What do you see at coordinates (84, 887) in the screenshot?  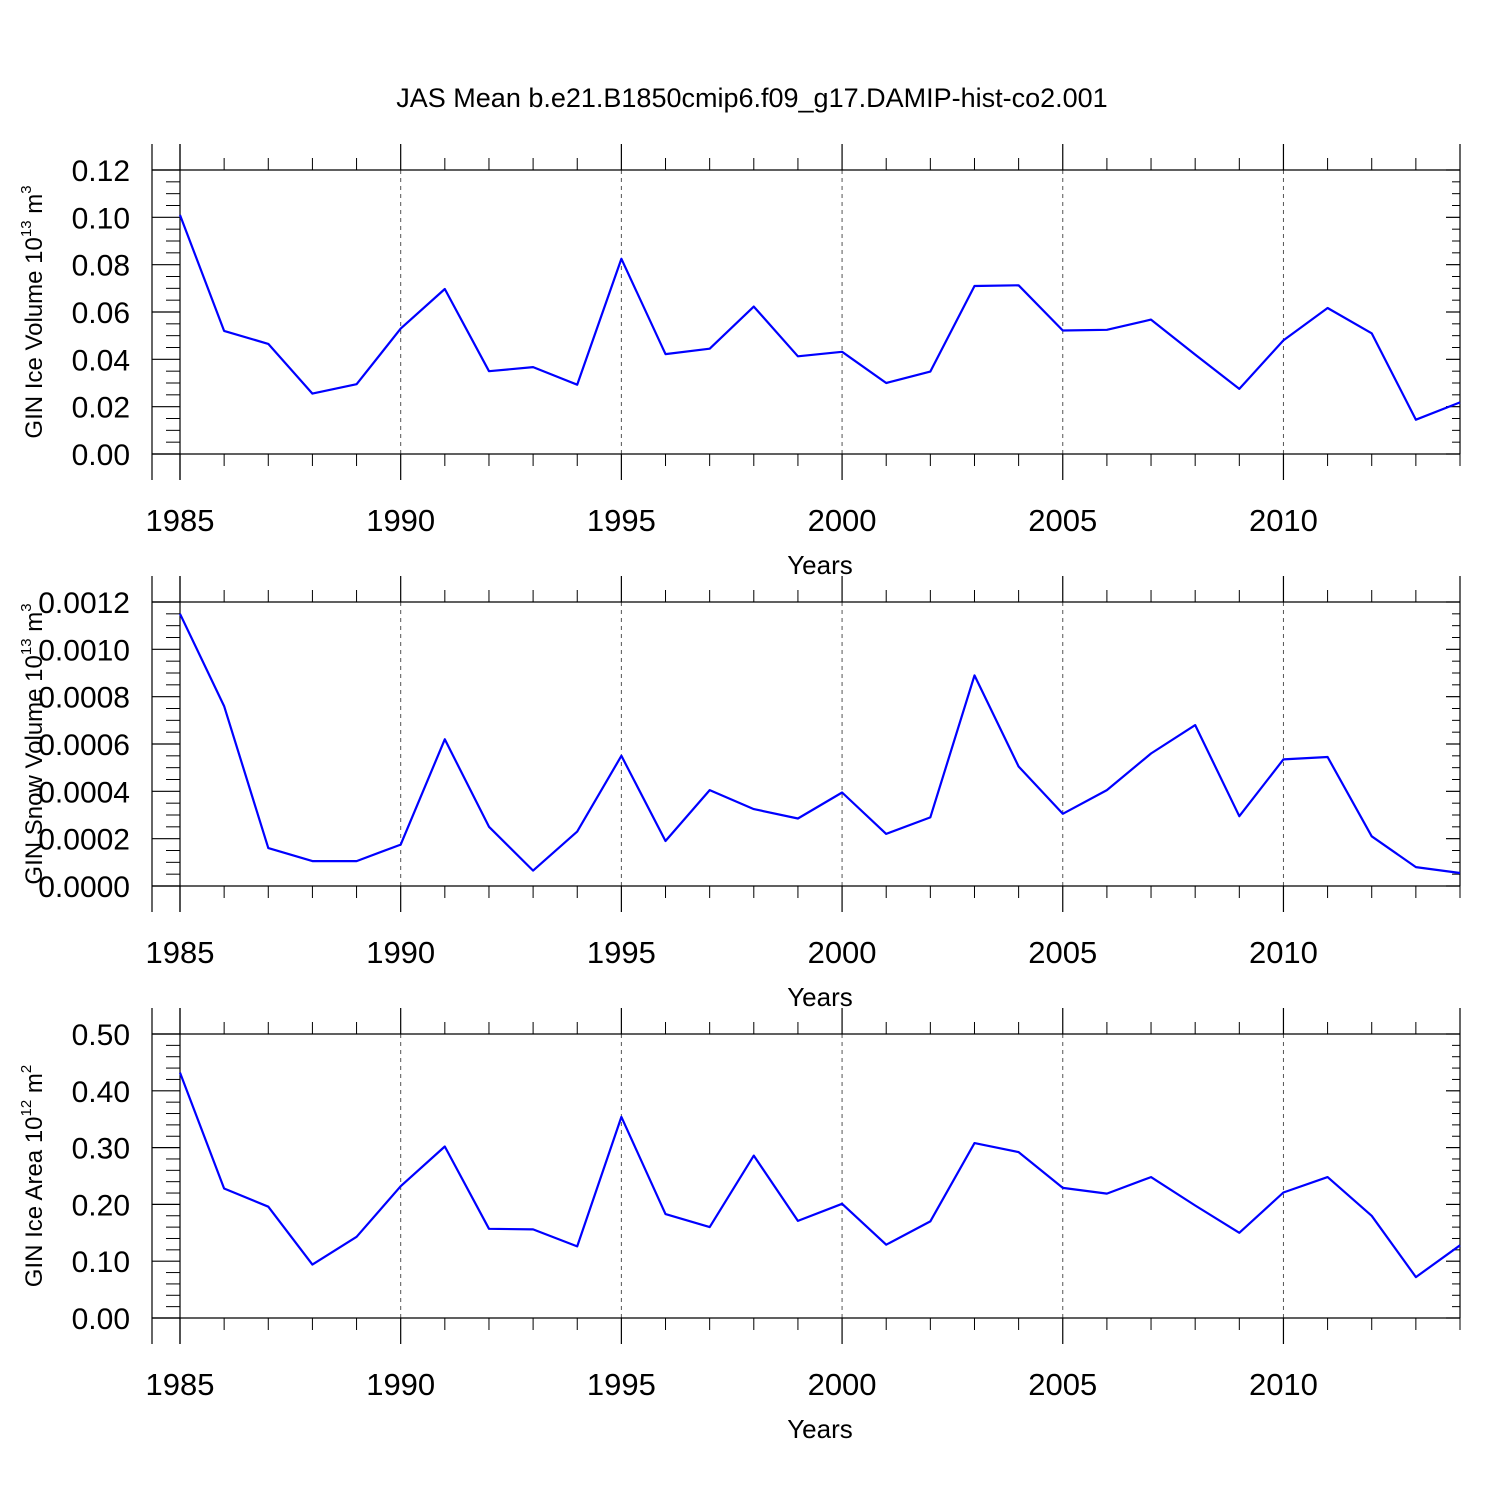 I see `y-tick-label: 0.0000` at bounding box center [84, 887].